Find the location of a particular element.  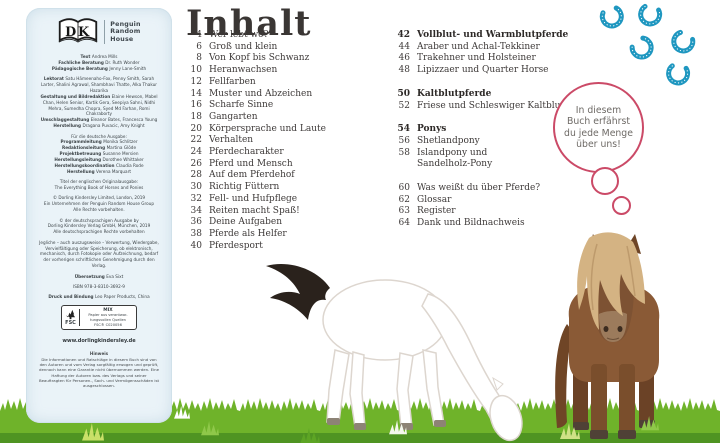

toc-entry-label: Islandpony und Sandelholz-Pony is located at coordinates (455, 158).